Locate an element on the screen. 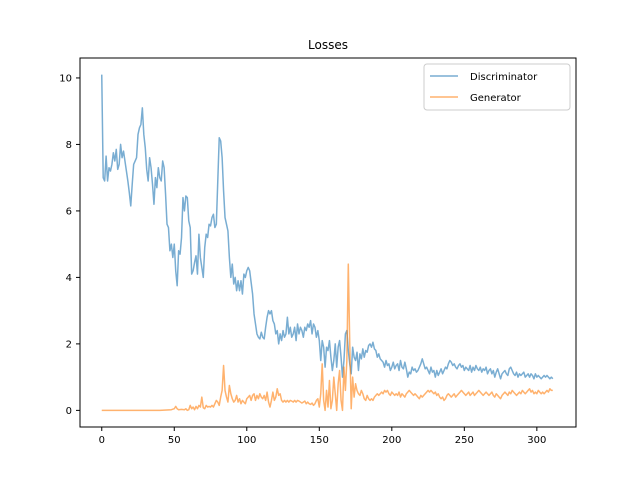 The height and width of the screenshot is (480, 640). x-tick-label: 0 is located at coordinates (102, 440).